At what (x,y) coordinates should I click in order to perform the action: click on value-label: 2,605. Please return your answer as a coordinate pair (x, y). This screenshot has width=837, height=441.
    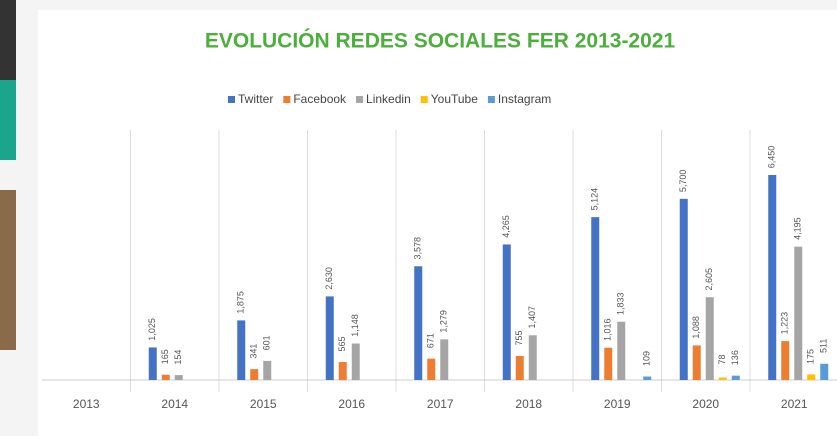
    Looking at the image, I should click on (709, 279).